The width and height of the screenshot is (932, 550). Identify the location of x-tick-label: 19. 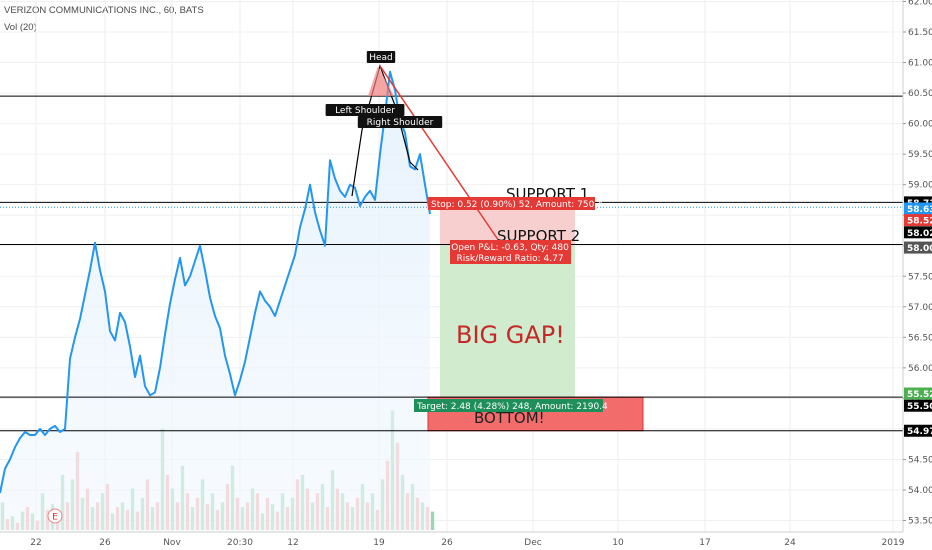
(379, 543).